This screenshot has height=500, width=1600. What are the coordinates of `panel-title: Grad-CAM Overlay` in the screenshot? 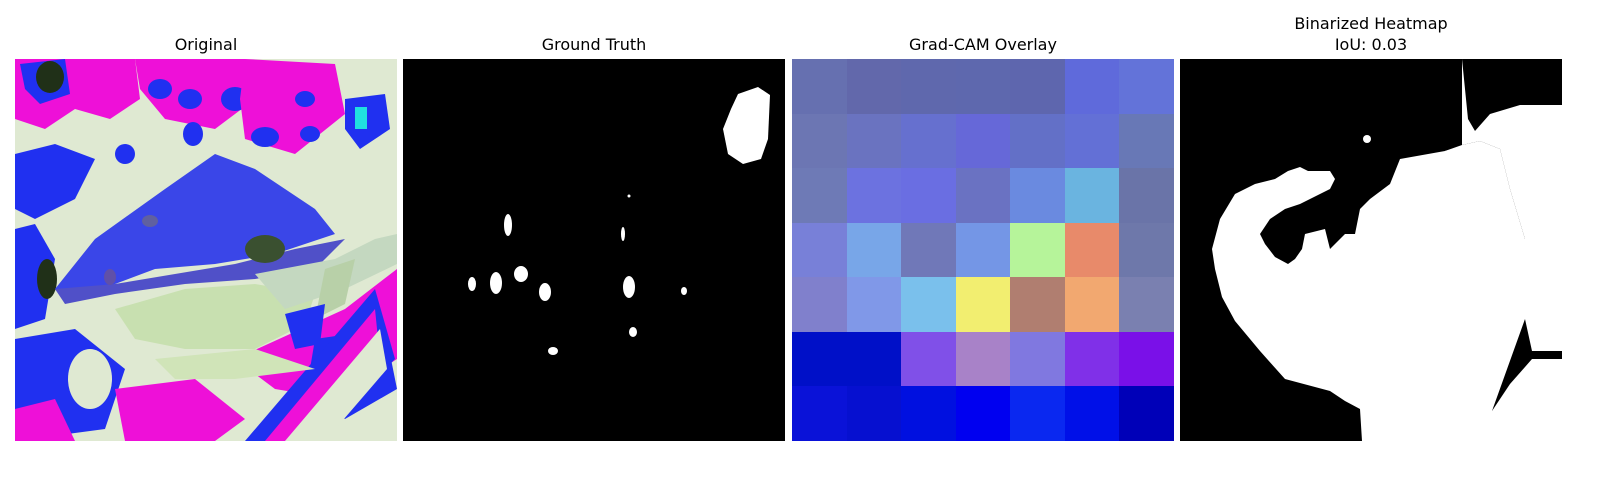 It's located at (983, 44).